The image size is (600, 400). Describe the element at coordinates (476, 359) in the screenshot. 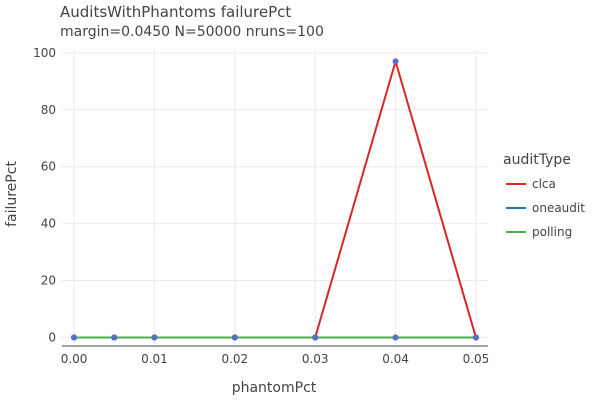

I see `x-tick-label: 0.05` at that location.